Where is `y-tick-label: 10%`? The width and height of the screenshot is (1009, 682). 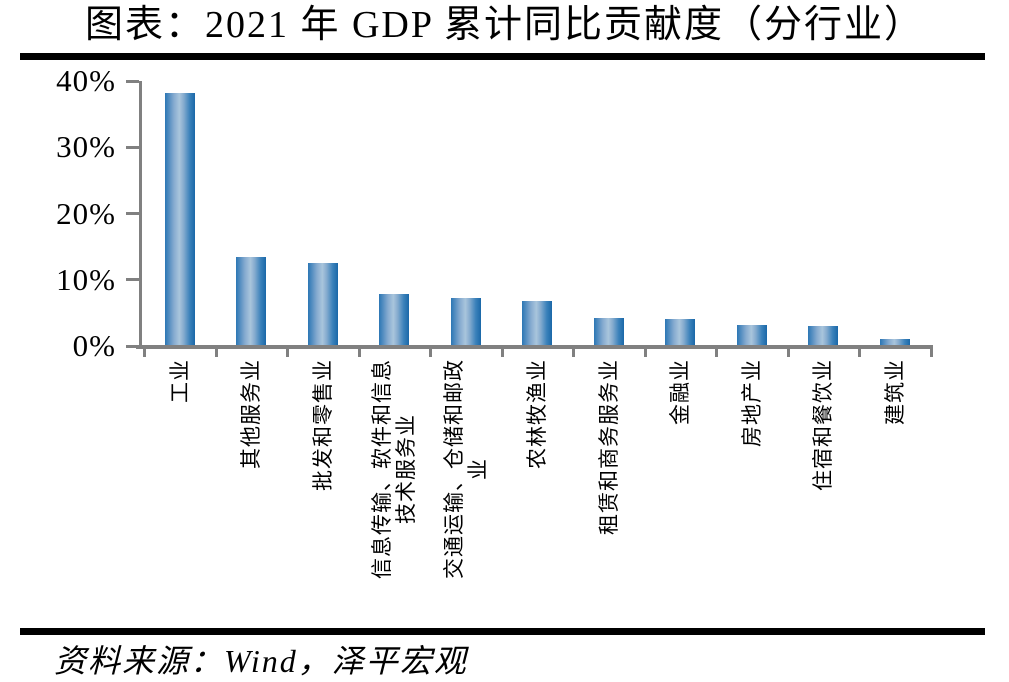
y-tick-label: 10% is located at coordinates (86, 279).